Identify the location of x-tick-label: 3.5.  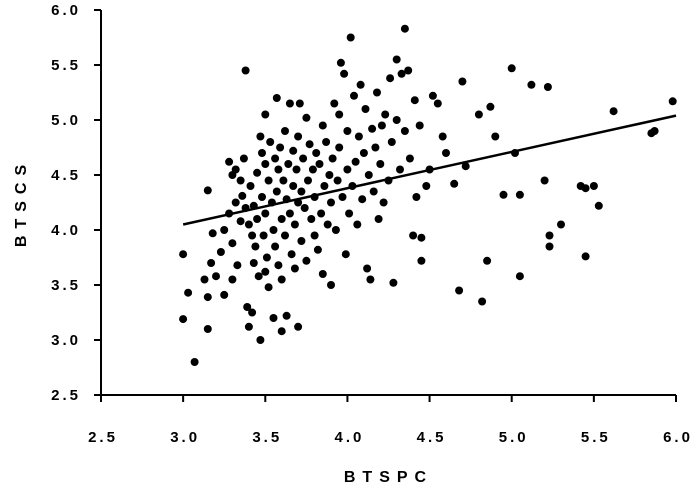
(267, 437).